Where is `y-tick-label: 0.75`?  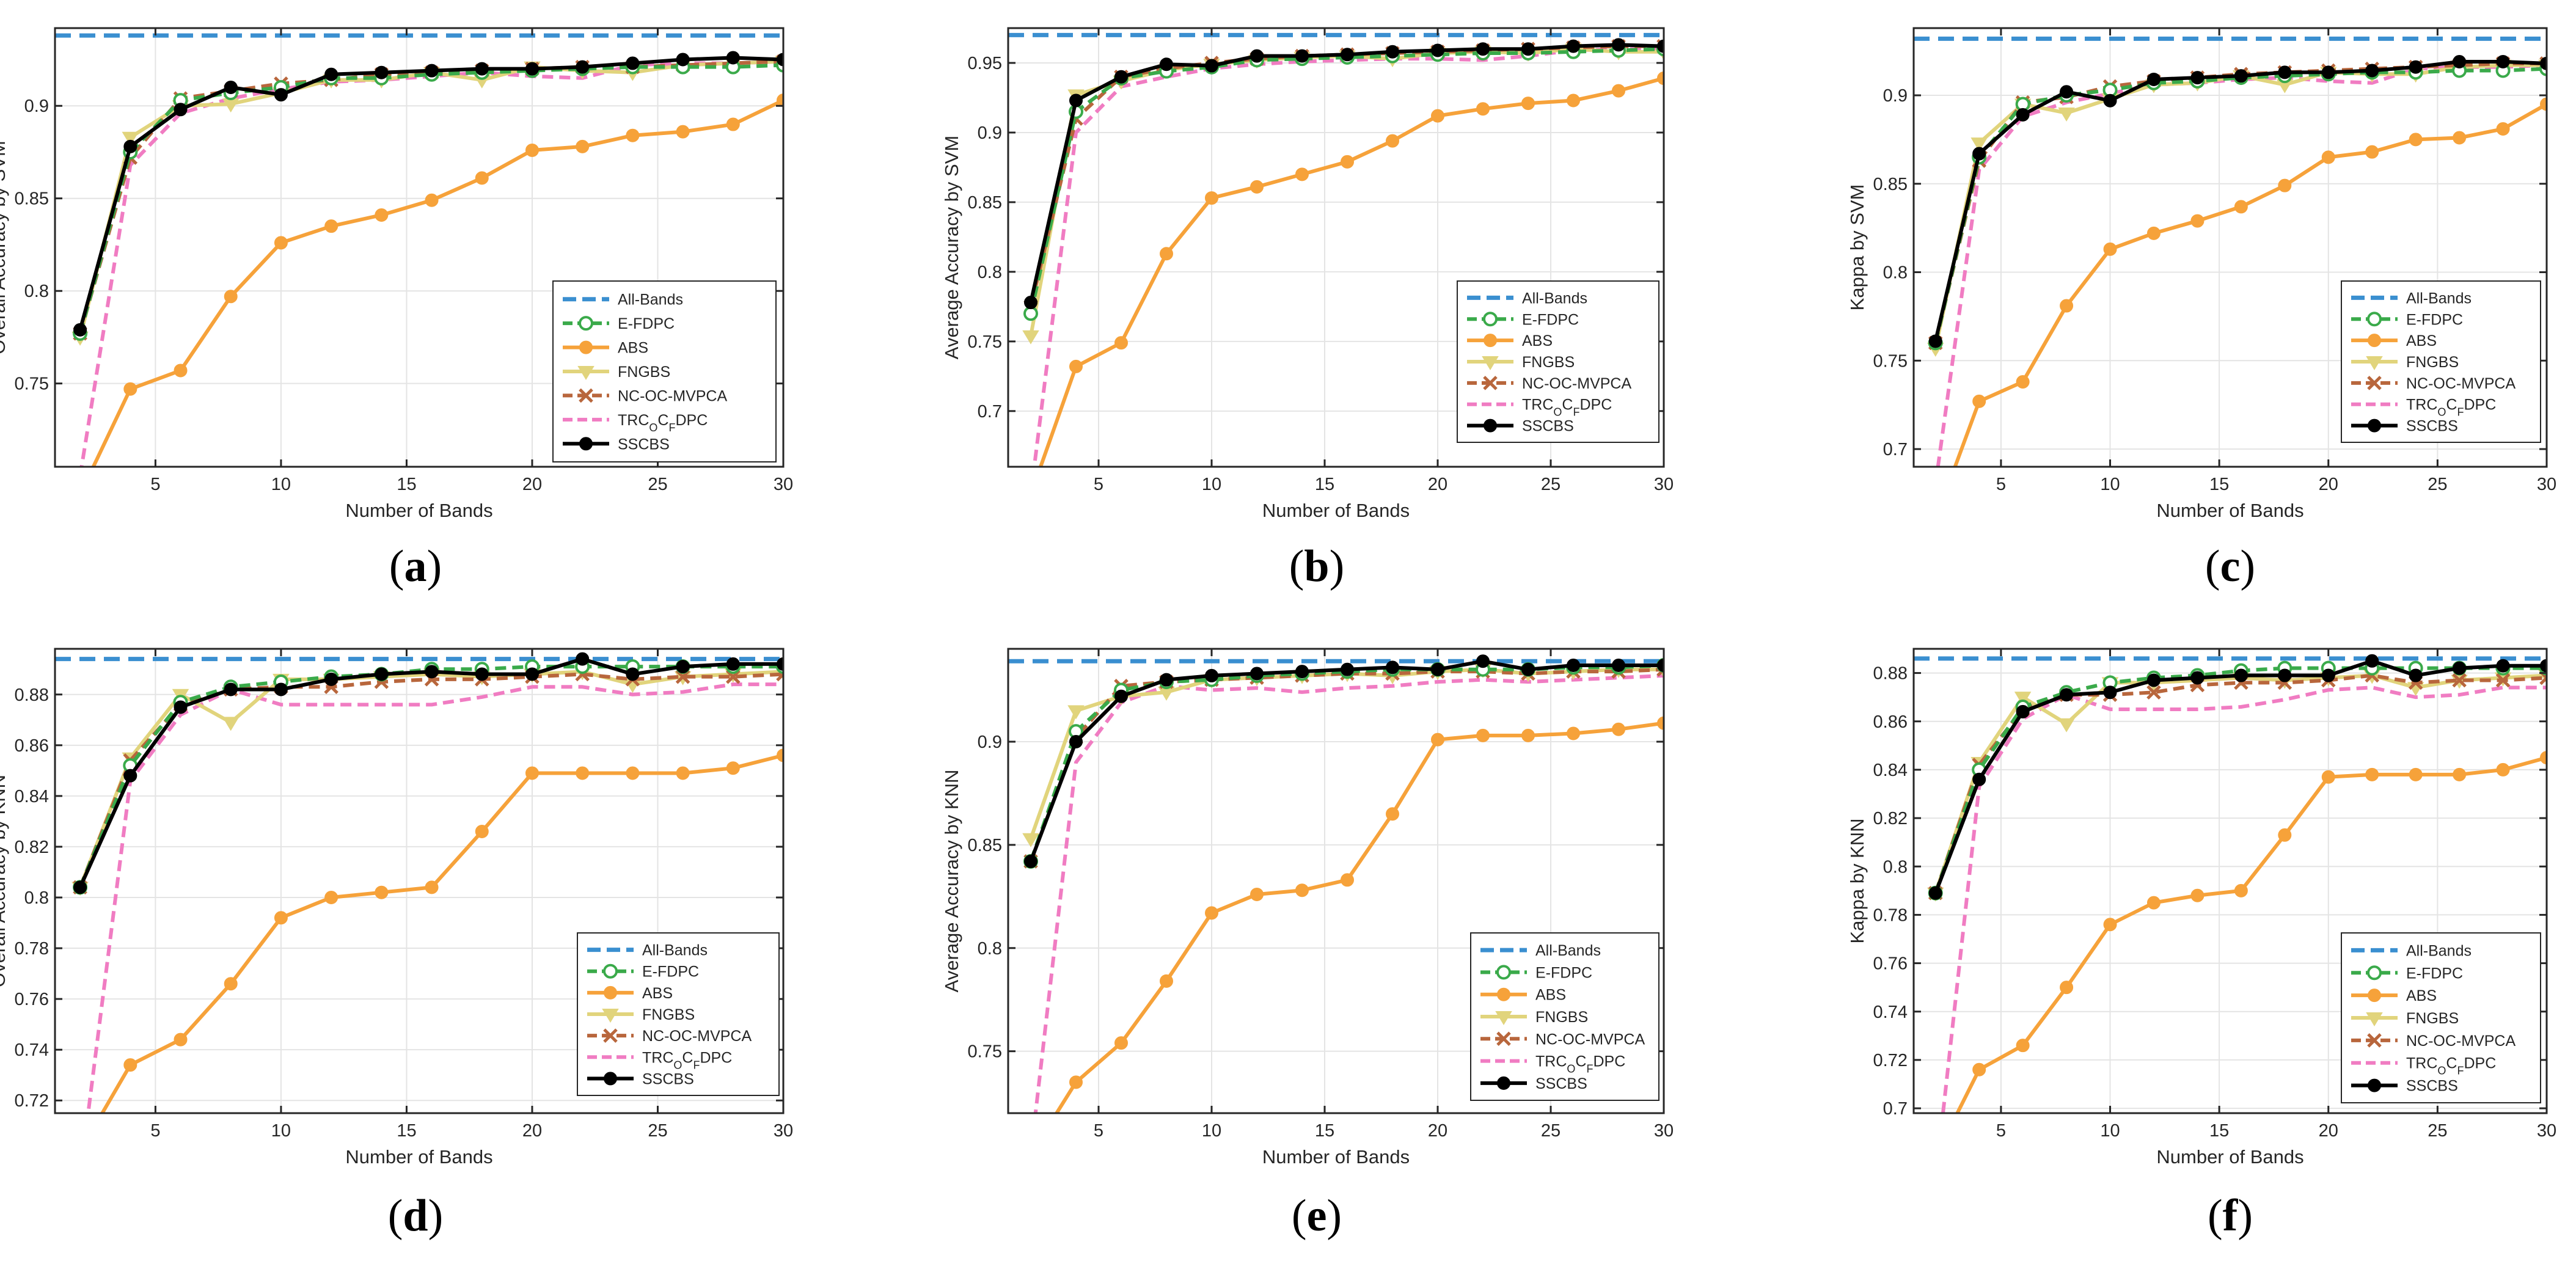 y-tick-label: 0.75 is located at coordinates (985, 1052).